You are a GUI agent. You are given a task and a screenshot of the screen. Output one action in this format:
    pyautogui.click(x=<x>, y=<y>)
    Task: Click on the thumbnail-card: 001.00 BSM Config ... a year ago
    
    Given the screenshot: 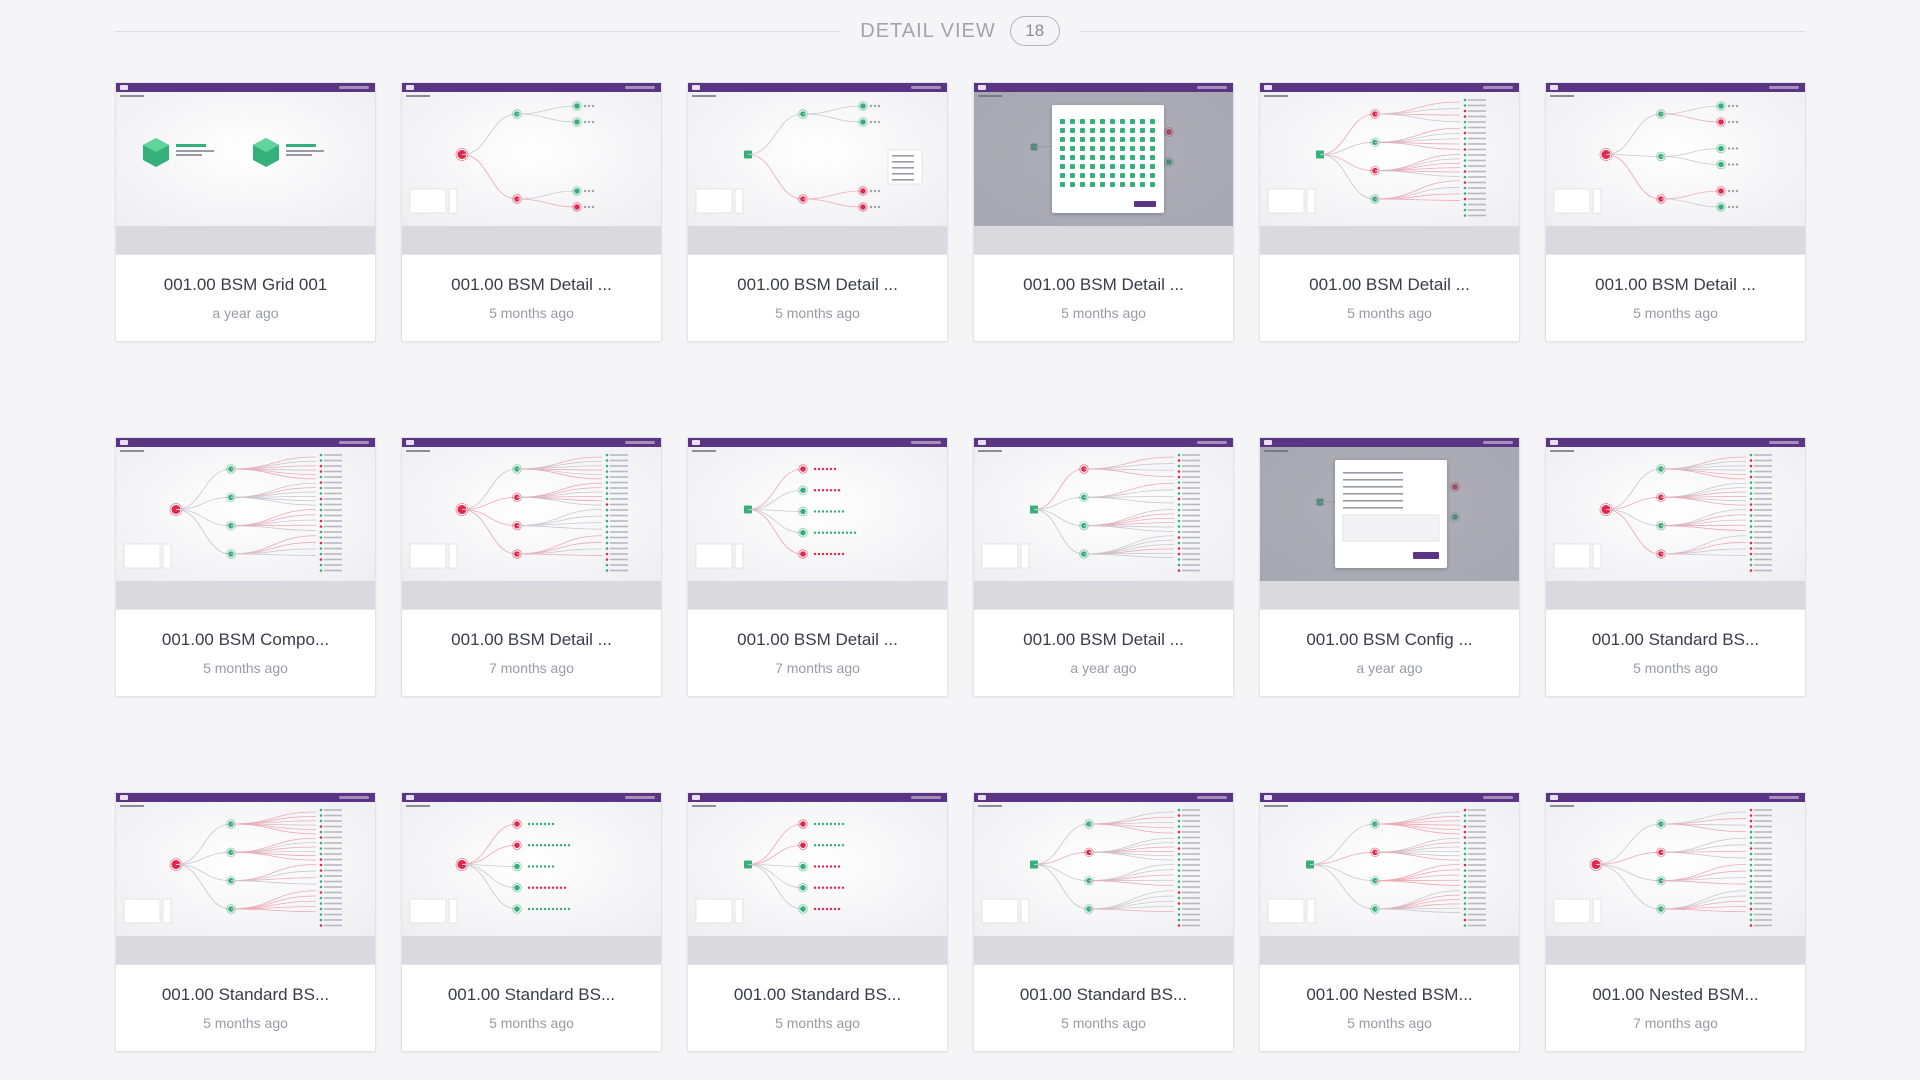 What is the action you would take?
    pyautogui.click(x=1389, y=567)
    